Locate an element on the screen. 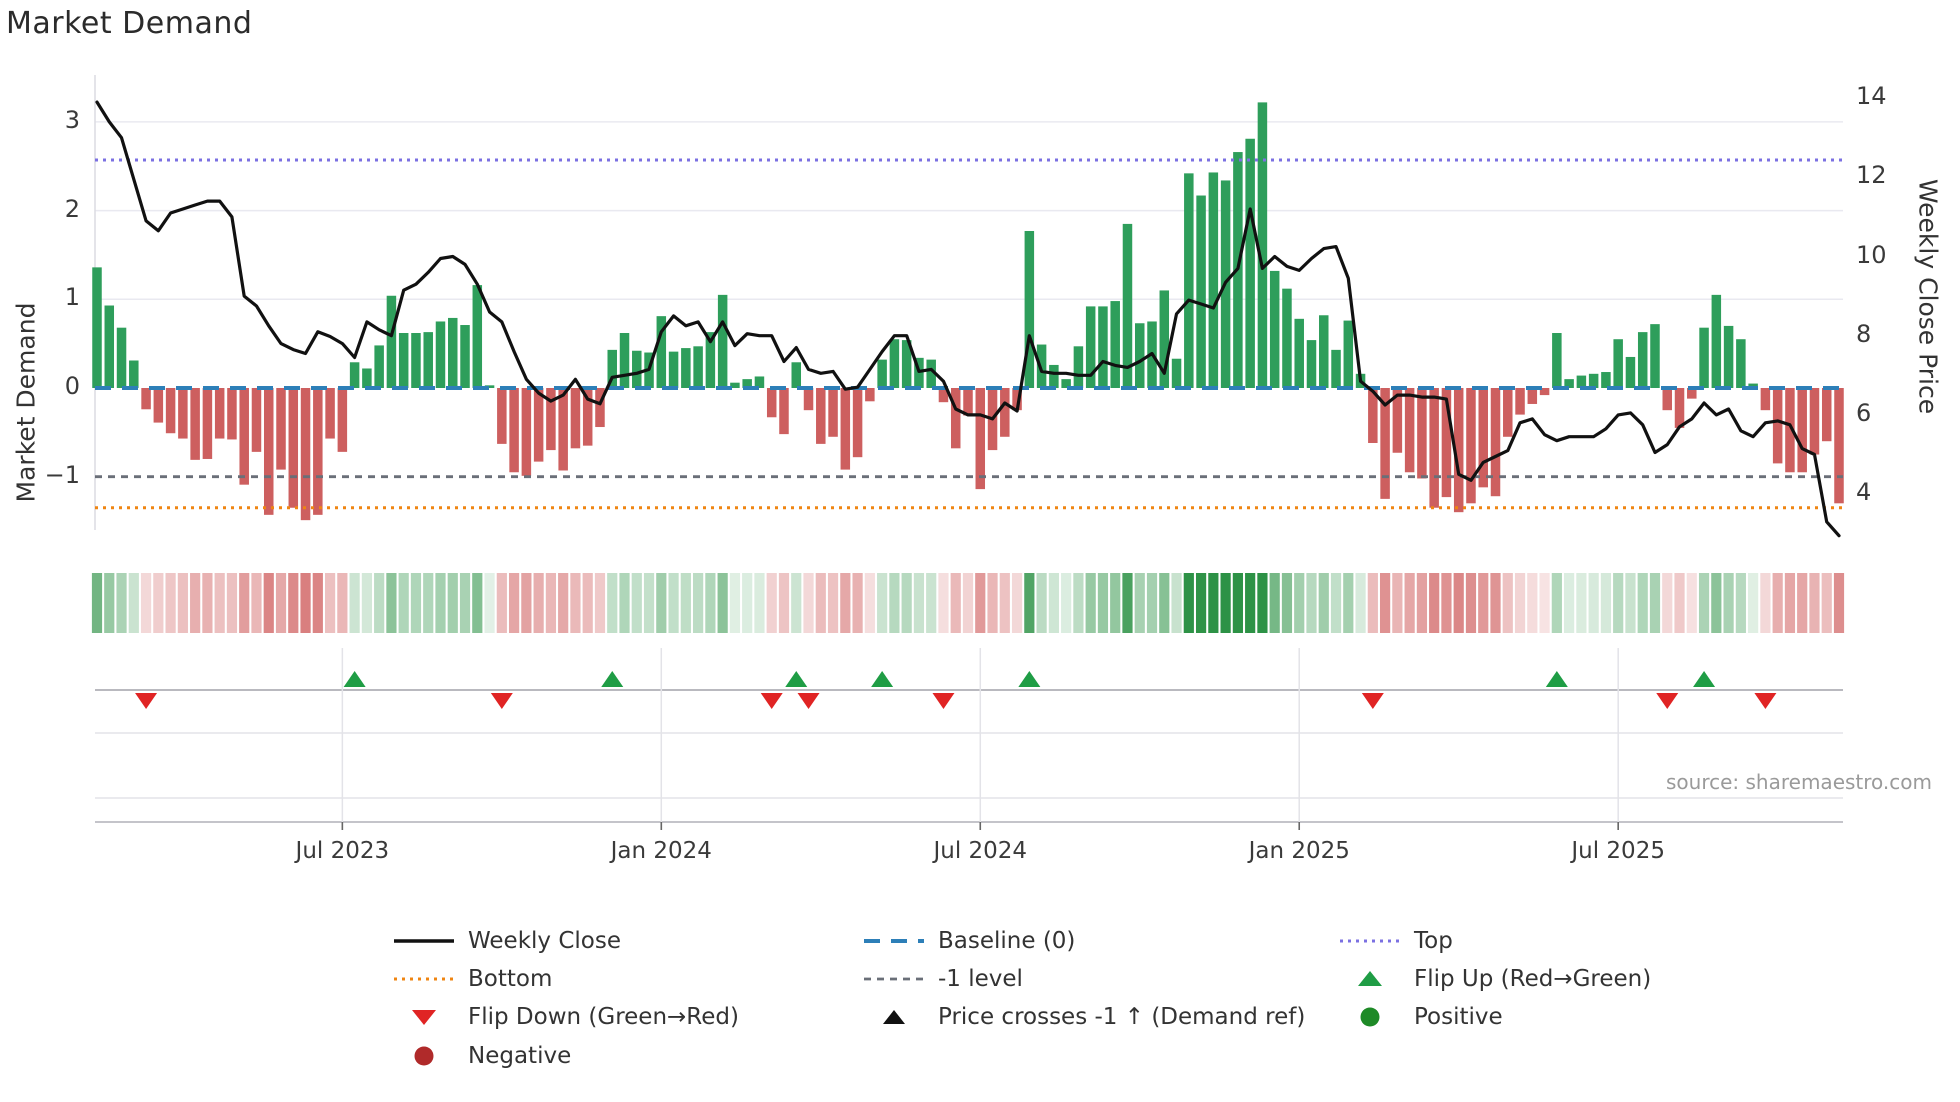  legend-item: Flip Up (Red→Green) is located at coordinates (1494, 979).